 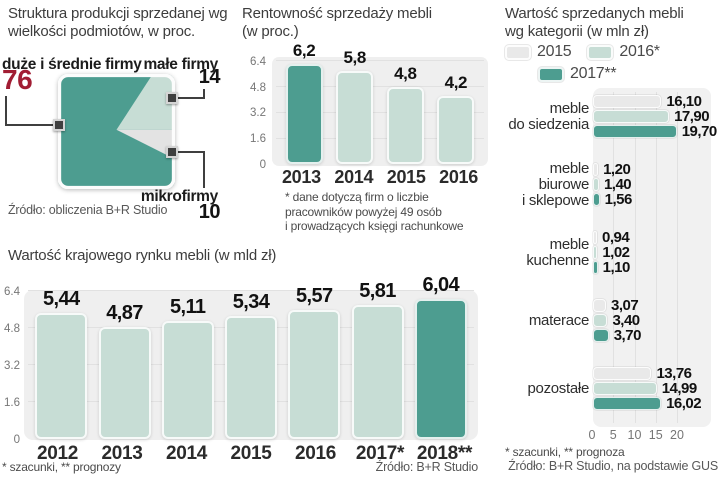 What do you see at coordinates (677, 435) in the screenshot?
I see `x-axis-tick-label: 20` at bounding box center [677, 435].